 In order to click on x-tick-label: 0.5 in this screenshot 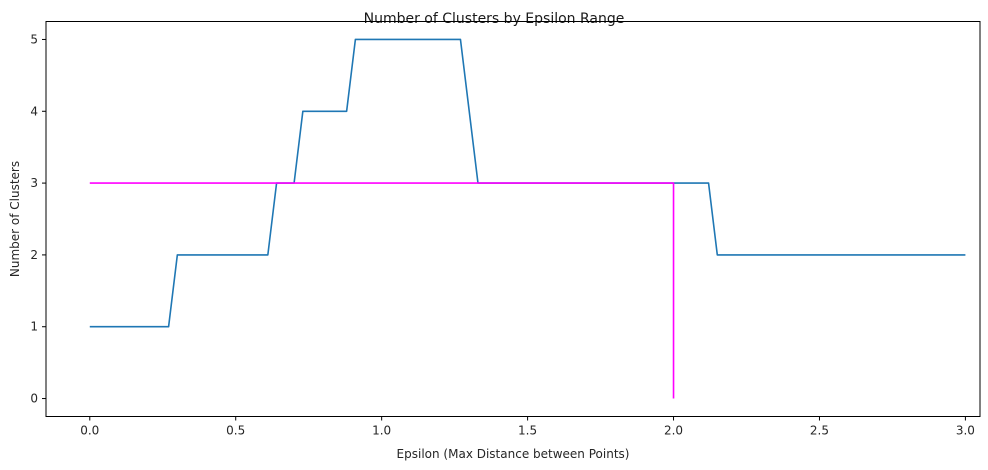, I will do `click(235, 431)`.